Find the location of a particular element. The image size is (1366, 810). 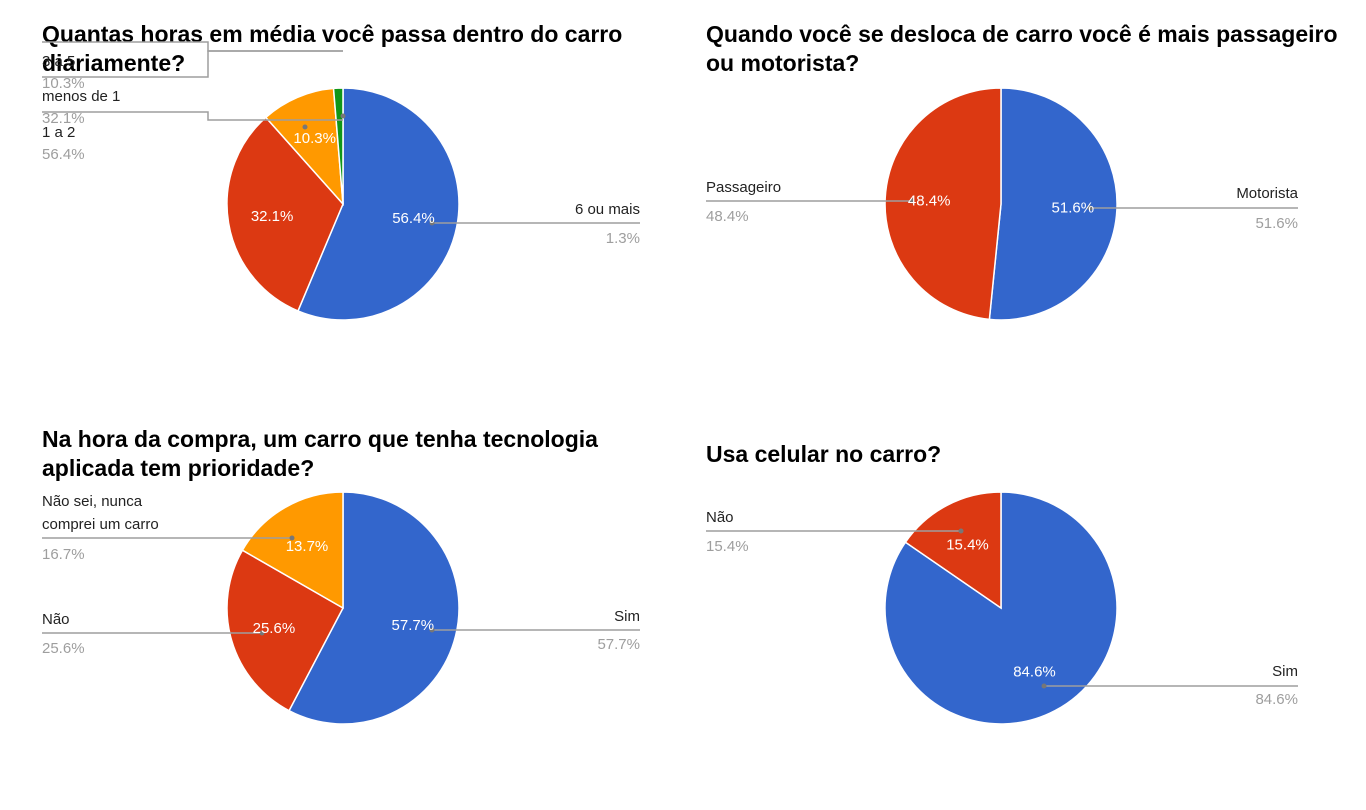

legend-label-passageiro: Passageiro is located at coordinates (743, 187).